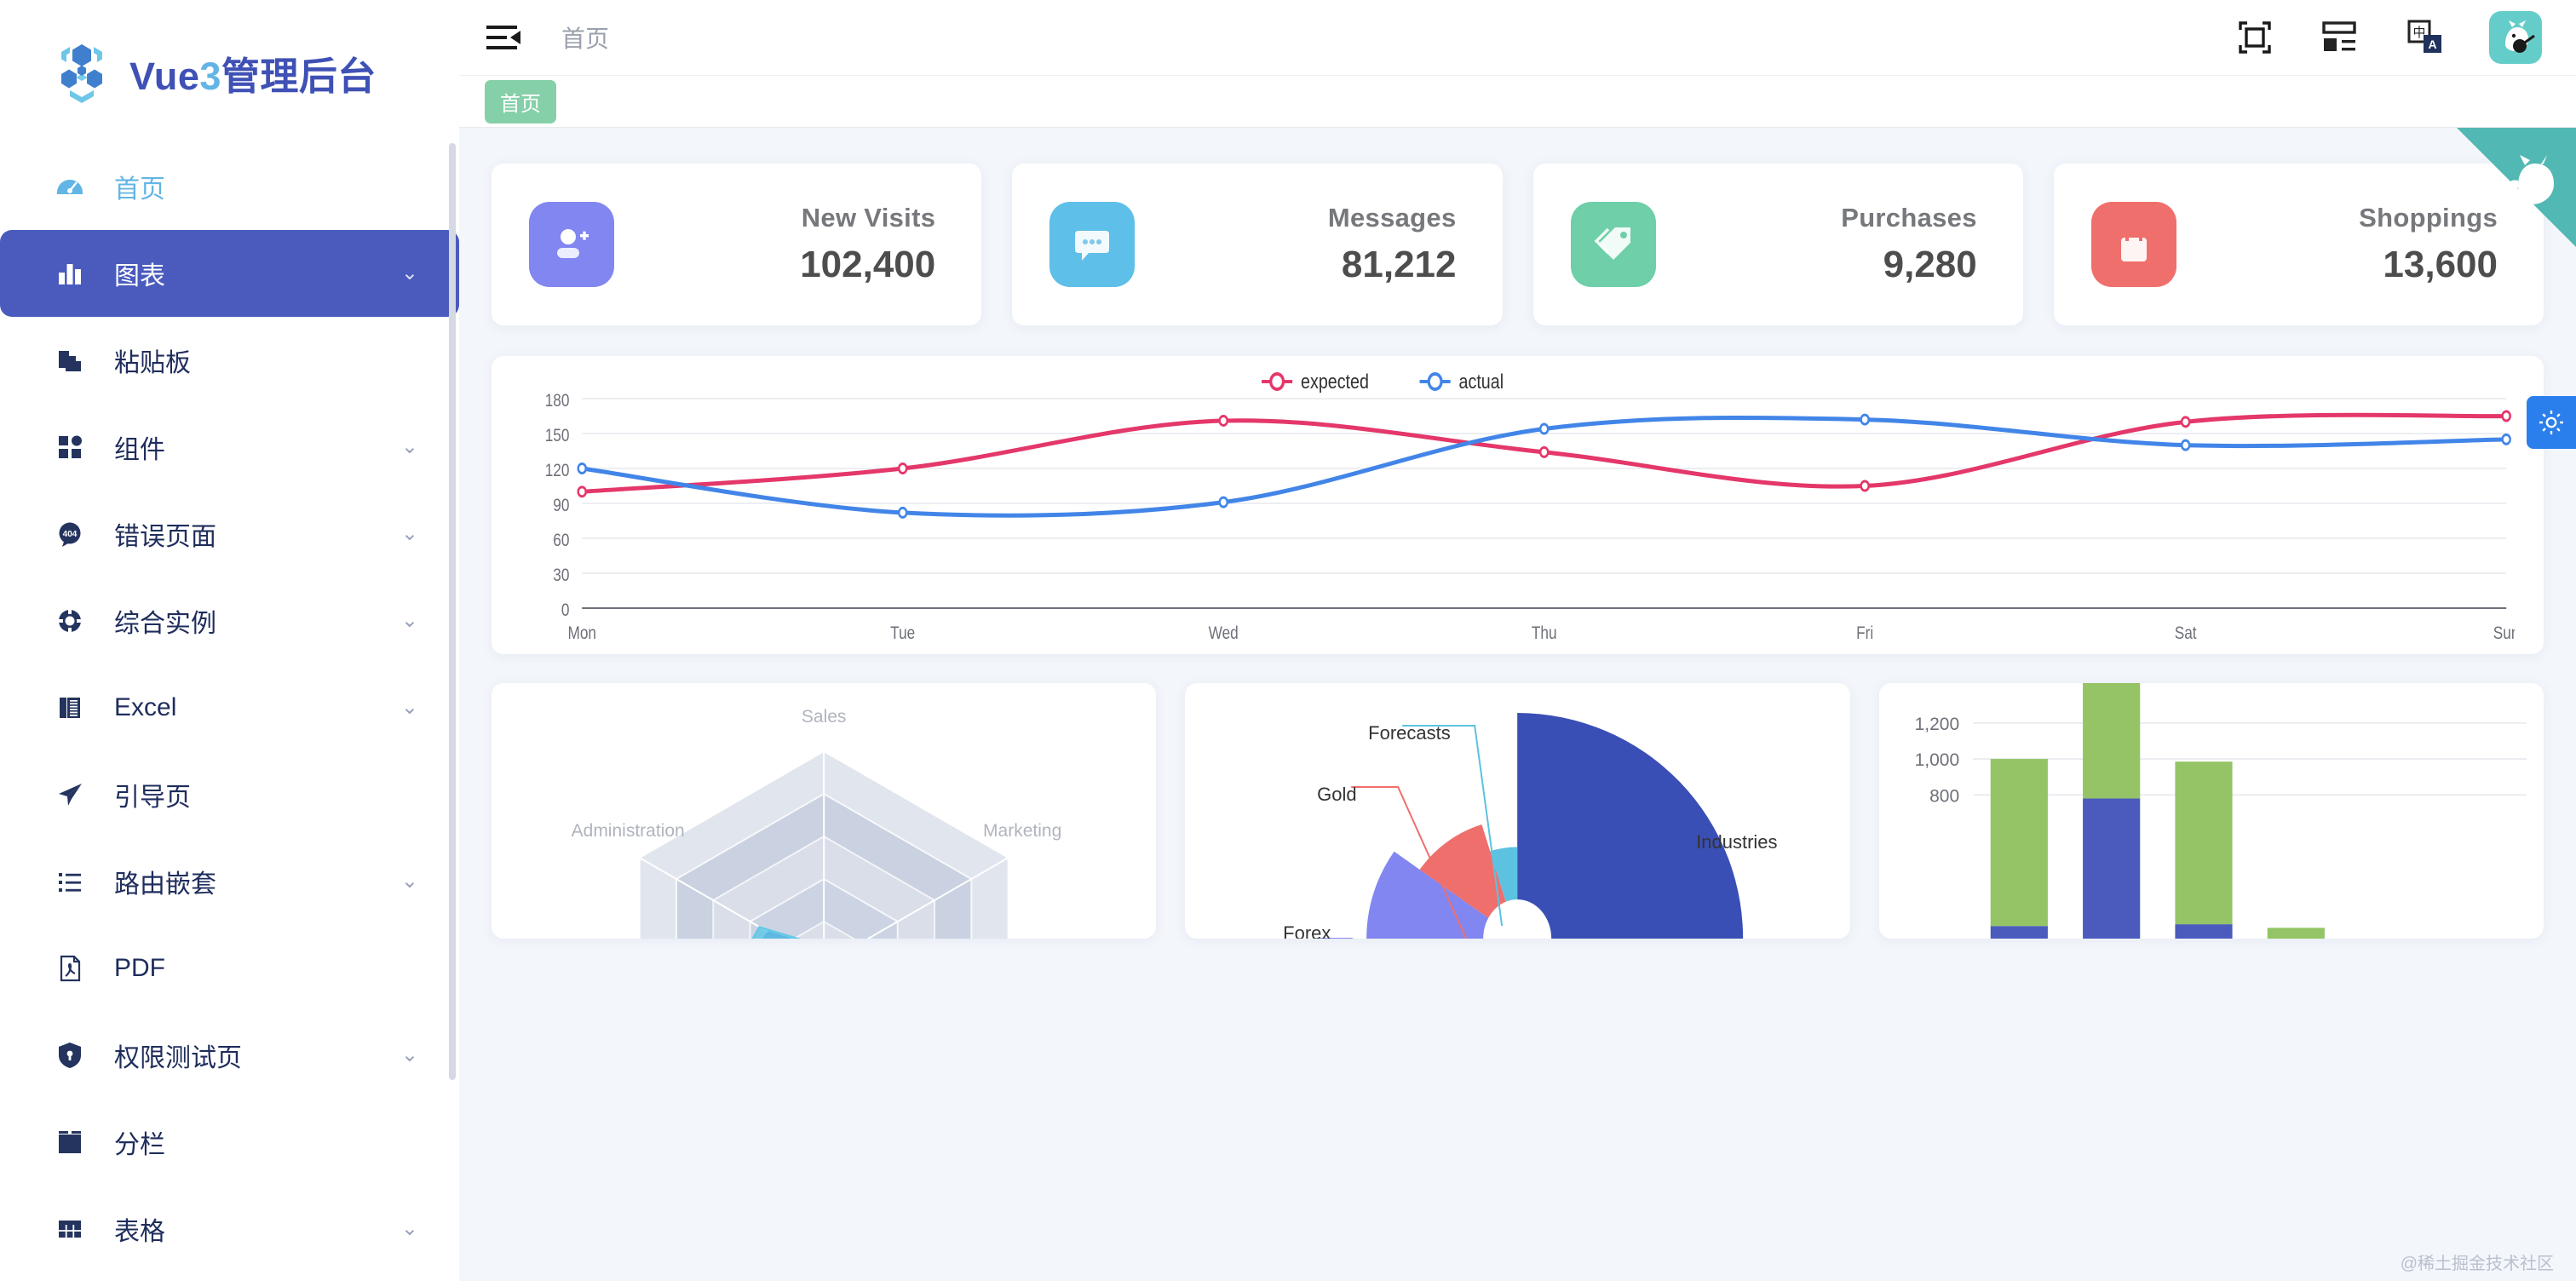 Image resolution: width=2576 pixels, height=1281 pixels. Describe the element at coordinates (70, 620) in the screenshot. I see `lifebuoy-icon` at that location.